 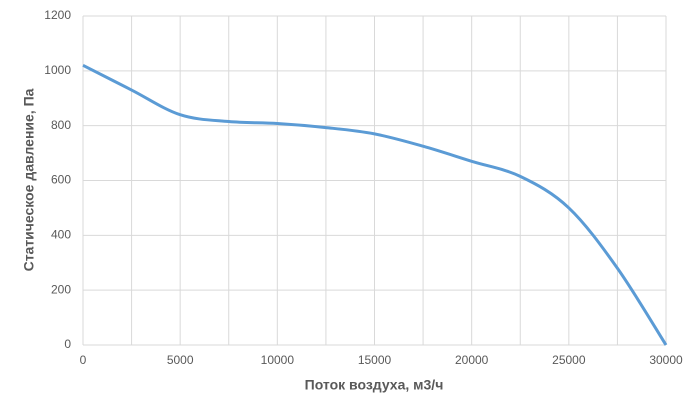 I want to click on x-tick-label: 15000, so click(x=375, y=360).